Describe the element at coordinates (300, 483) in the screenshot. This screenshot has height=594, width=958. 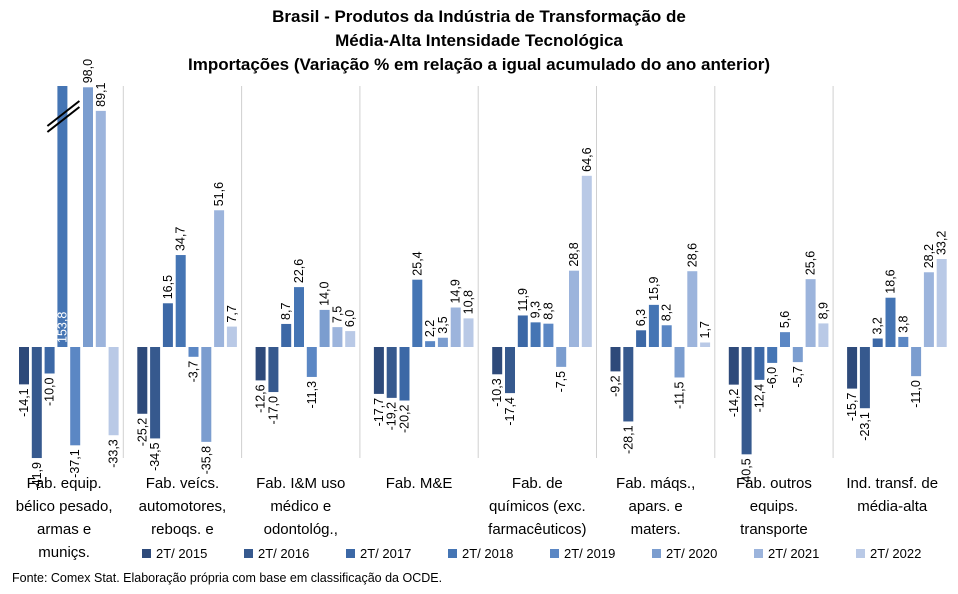
I see `category-label: Fab. I&M uso` at that location.